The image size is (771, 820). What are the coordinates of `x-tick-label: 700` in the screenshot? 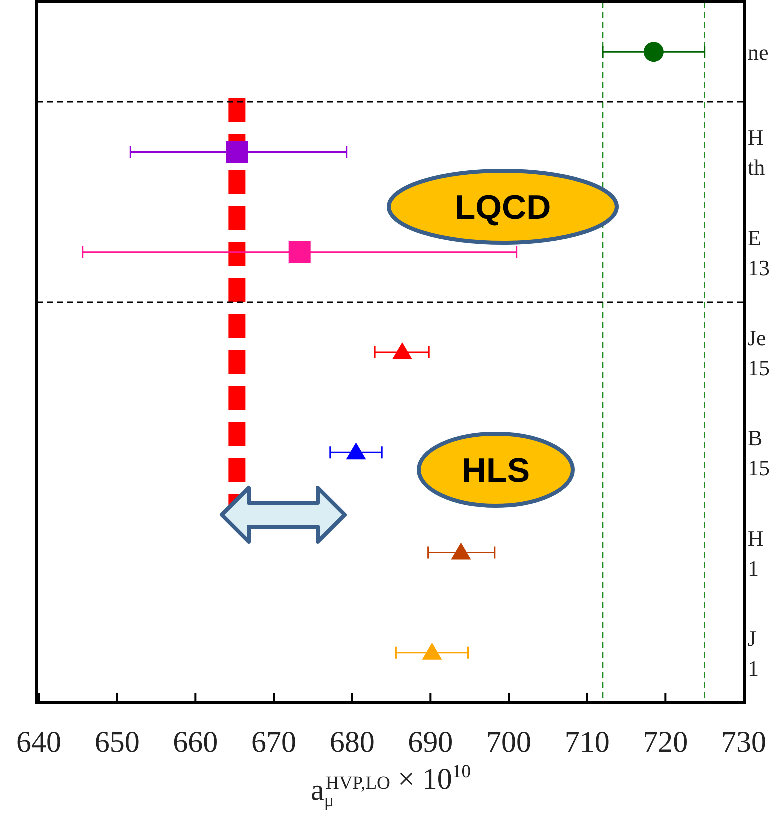 It's located at (509, 742).